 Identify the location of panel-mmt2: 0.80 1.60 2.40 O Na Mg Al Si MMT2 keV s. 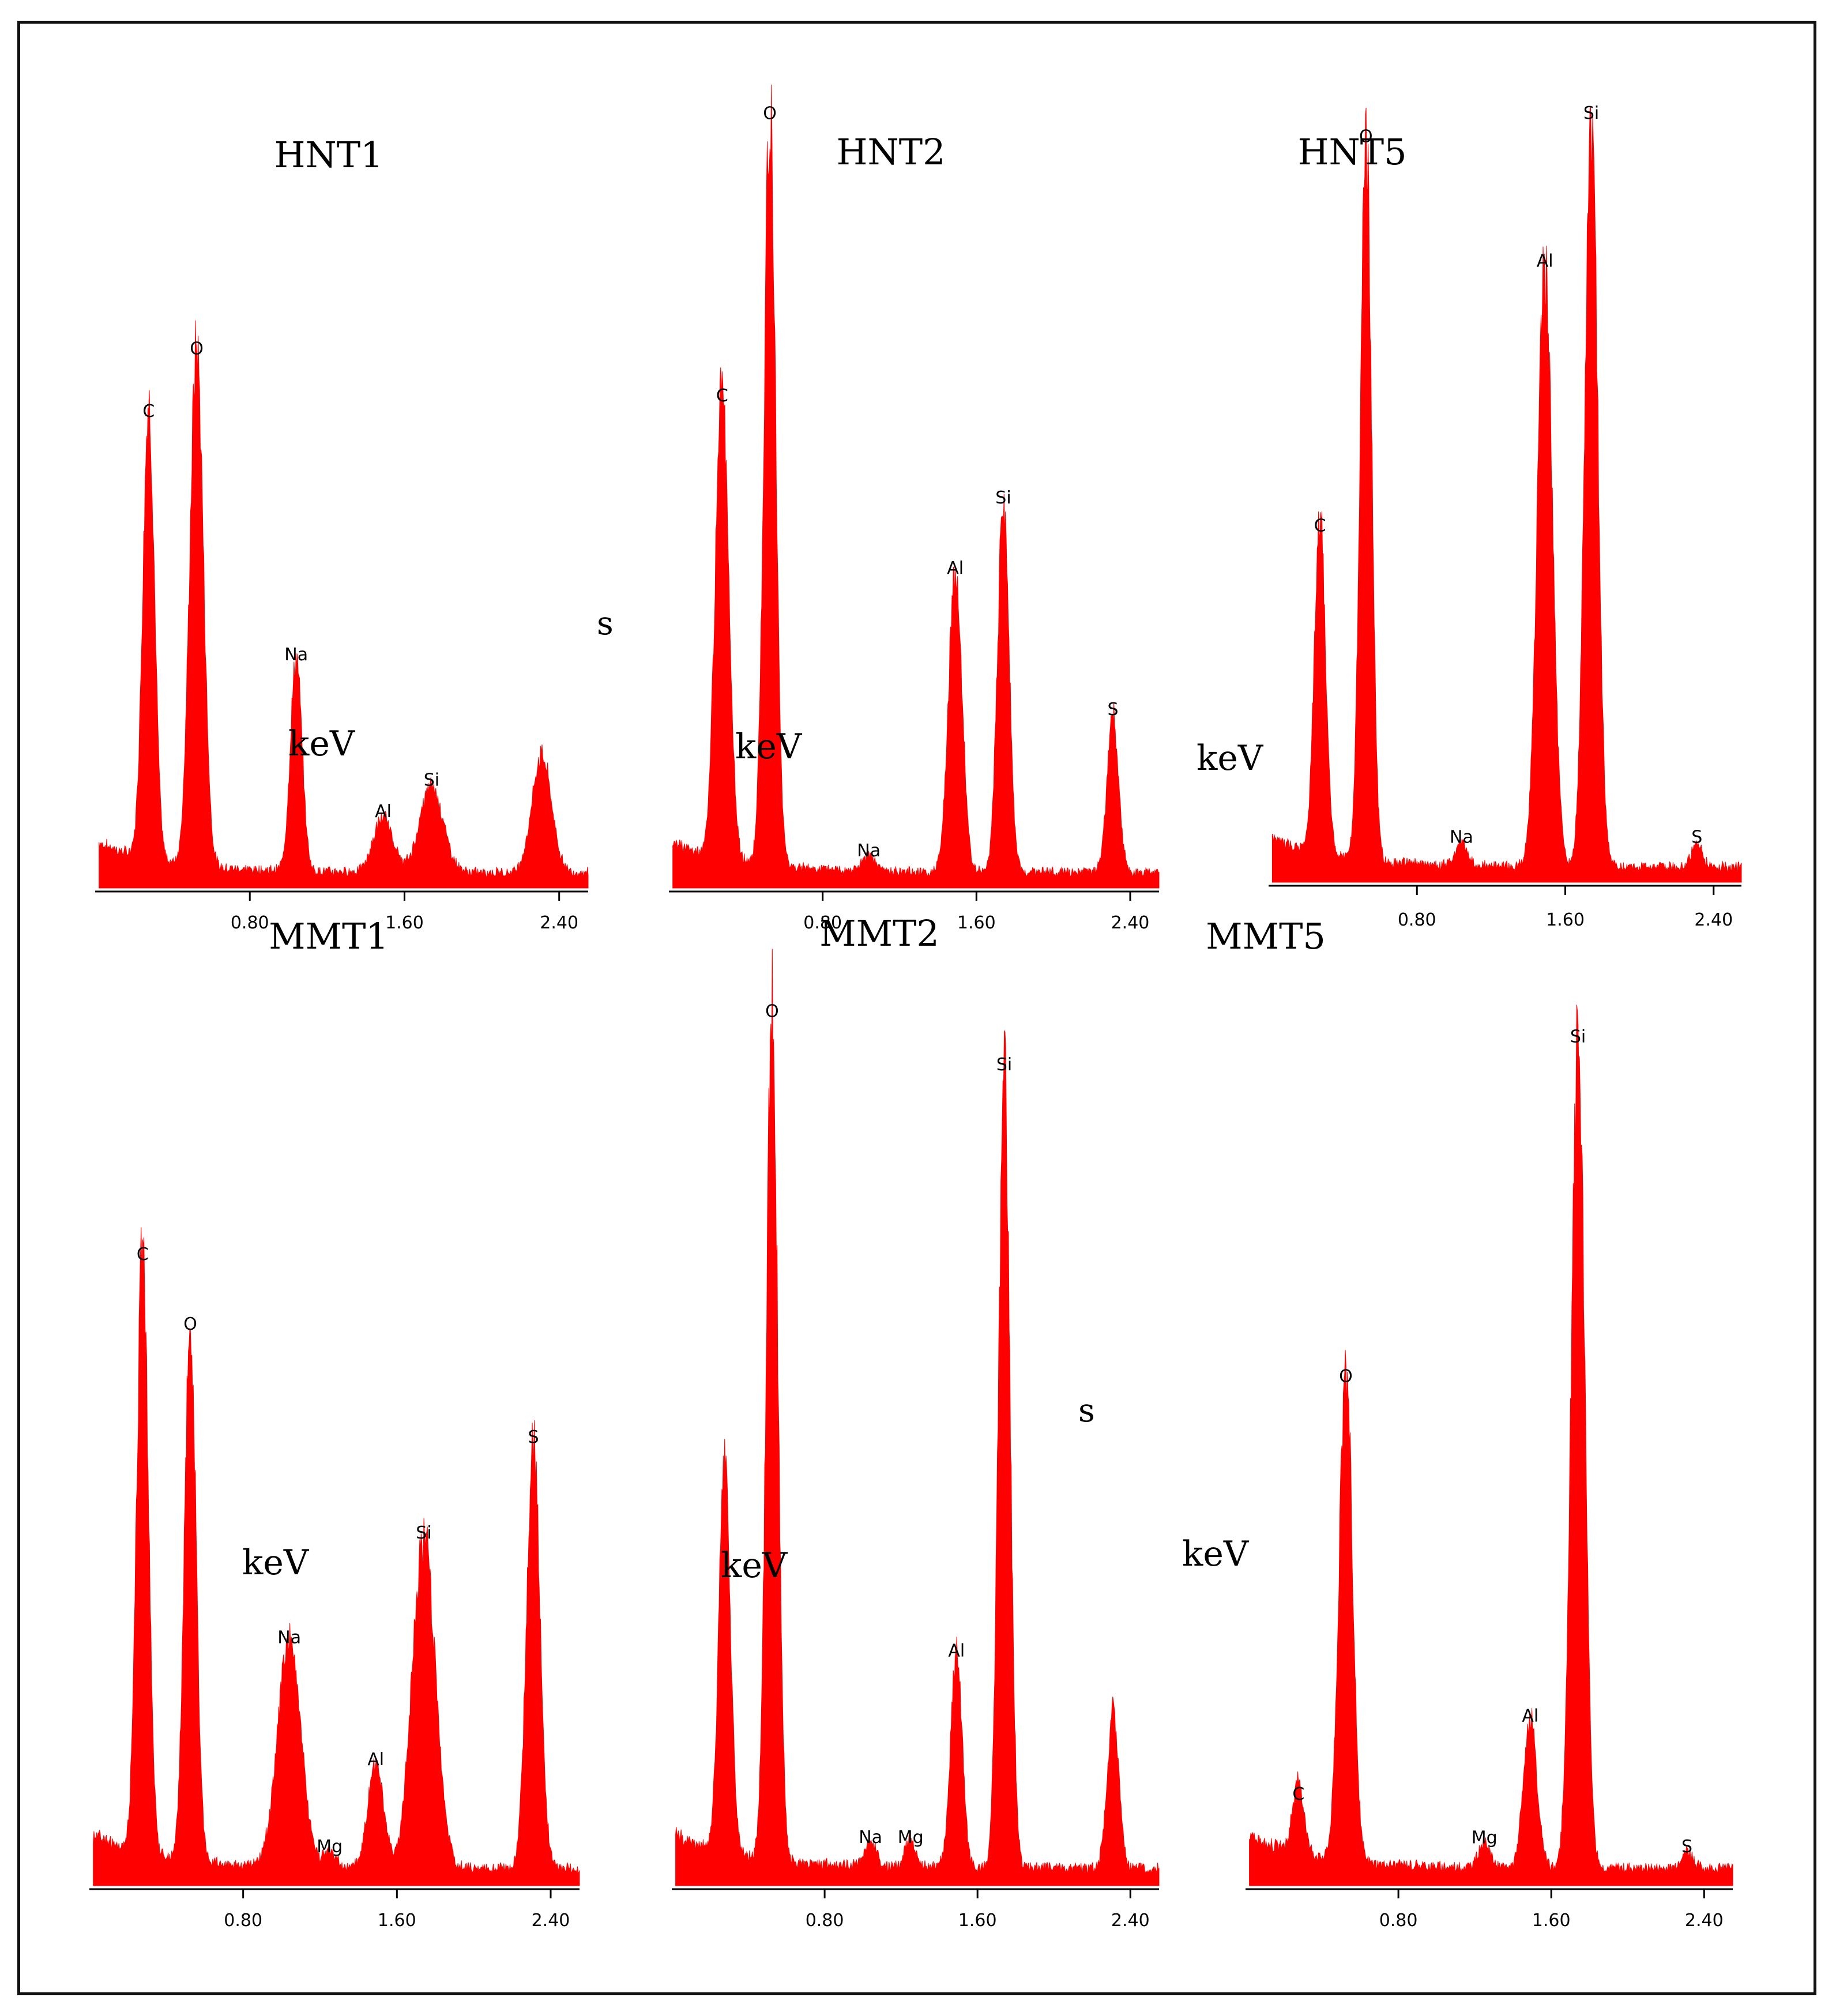
(916, 1421).